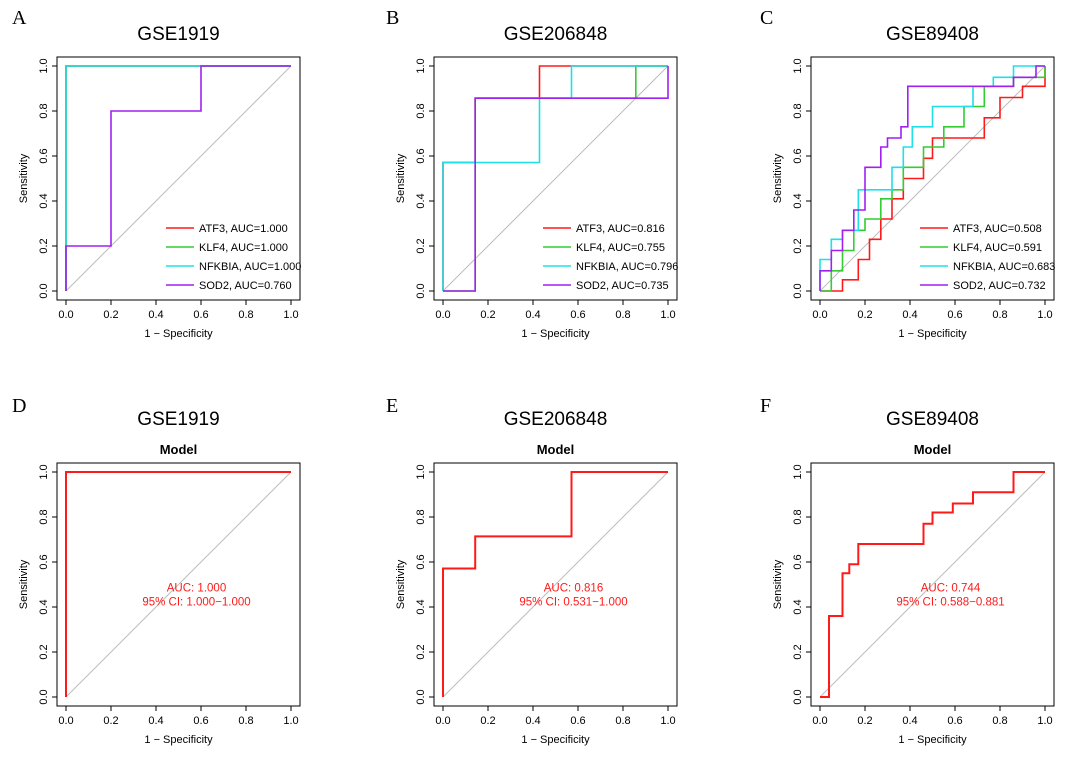  Describe the element at coordinates (1004, 267) in the screenshot. I see `panel-c-legend-entry-nfkbia: NFKBIA, AUC=0.683` at that location.